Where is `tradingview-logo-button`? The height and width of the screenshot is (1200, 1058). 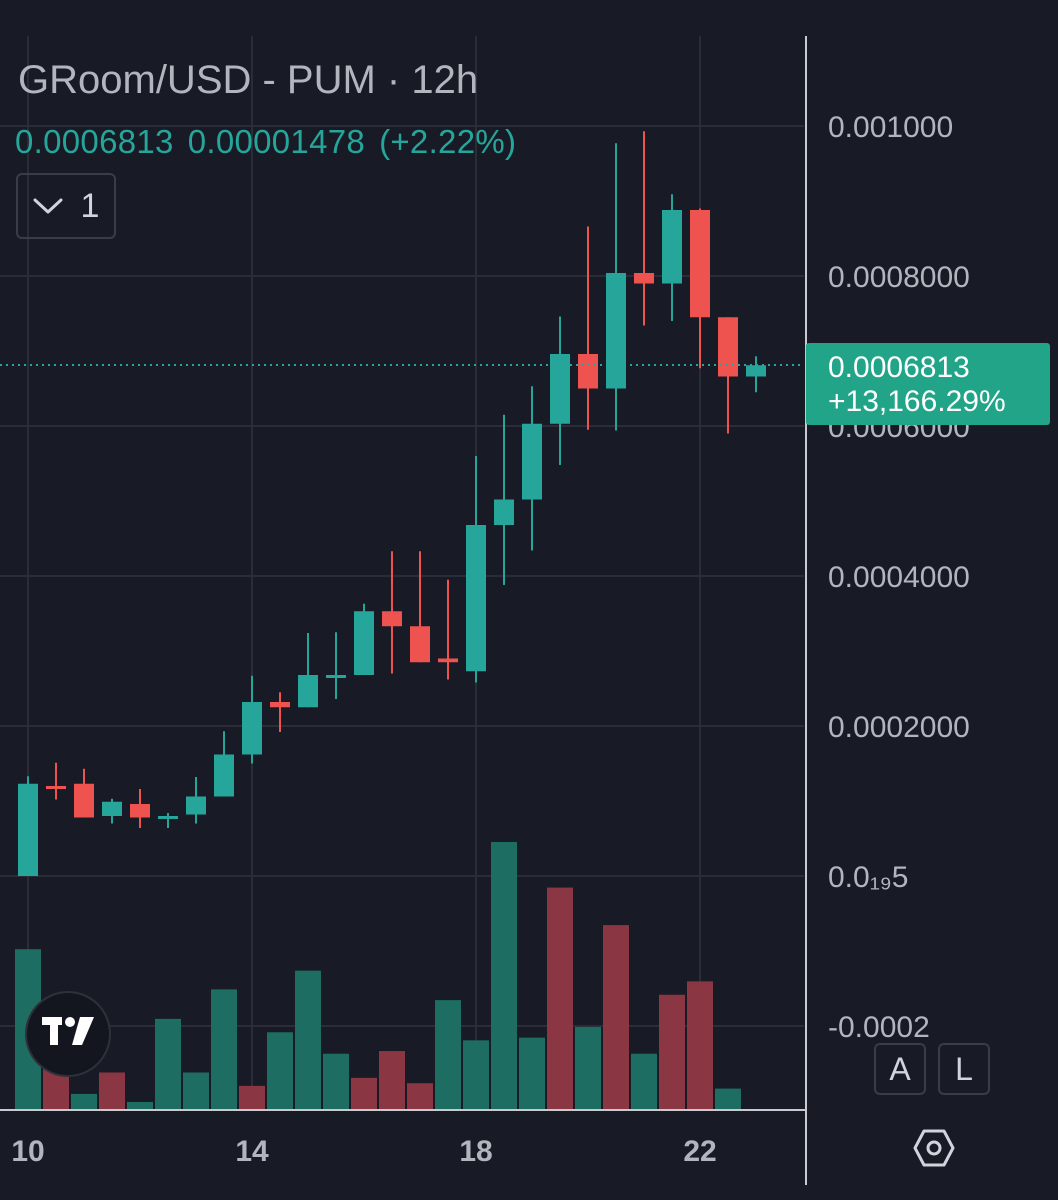
tradingview-logo-button is located at coordinates (68, 1034).